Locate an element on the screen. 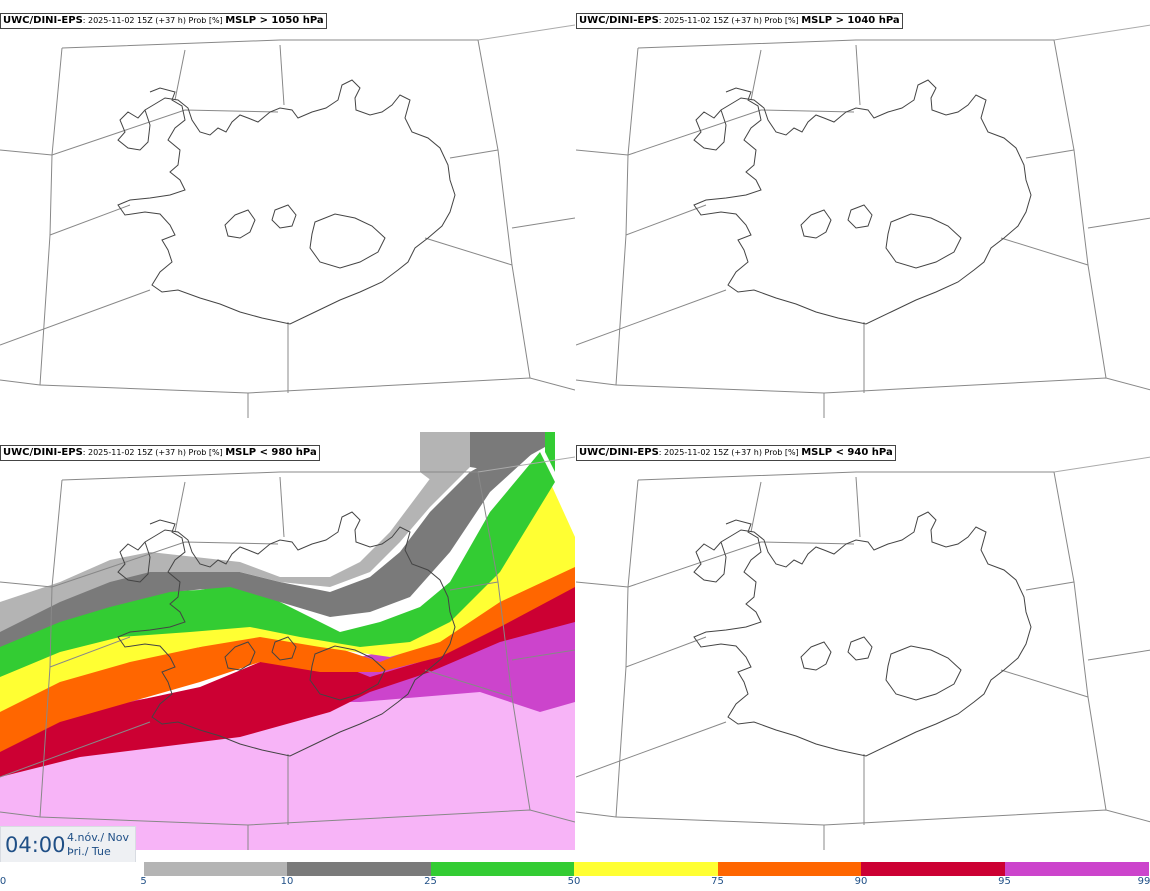 The image size is (1150, 891). valid-time-box: 04:00 4.nóv./ Nov Þri./ Tue is located at coordinates (68, 845).